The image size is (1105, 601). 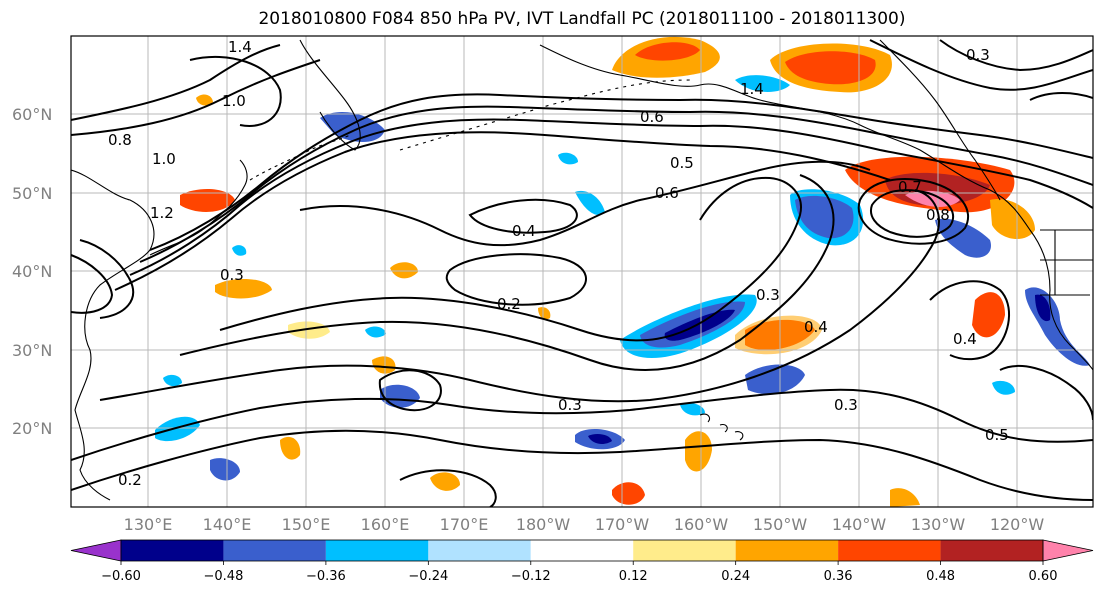 What do you see at coordinates (838, 576) in the screenshot?
I see `colorbar-tick-label: 0.36` at bounding box center [838, 576].